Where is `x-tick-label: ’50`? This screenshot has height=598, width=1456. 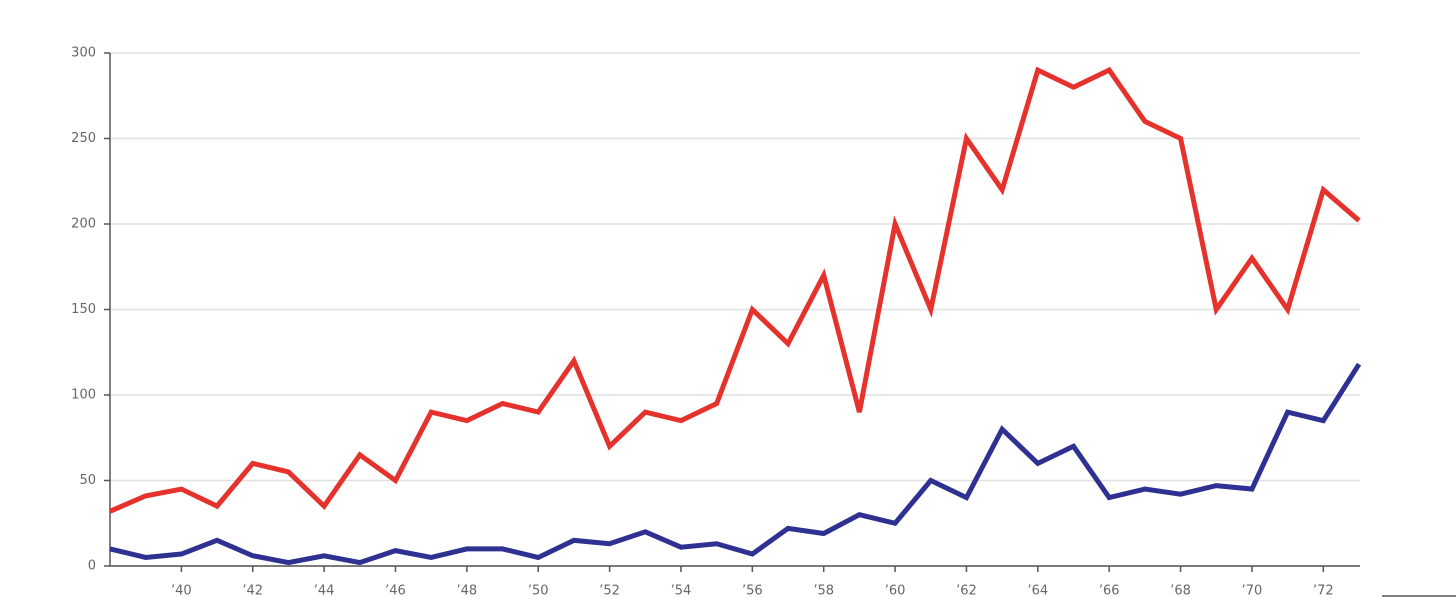 x-tick-label: ’50 is located at coordinates (538, 591).